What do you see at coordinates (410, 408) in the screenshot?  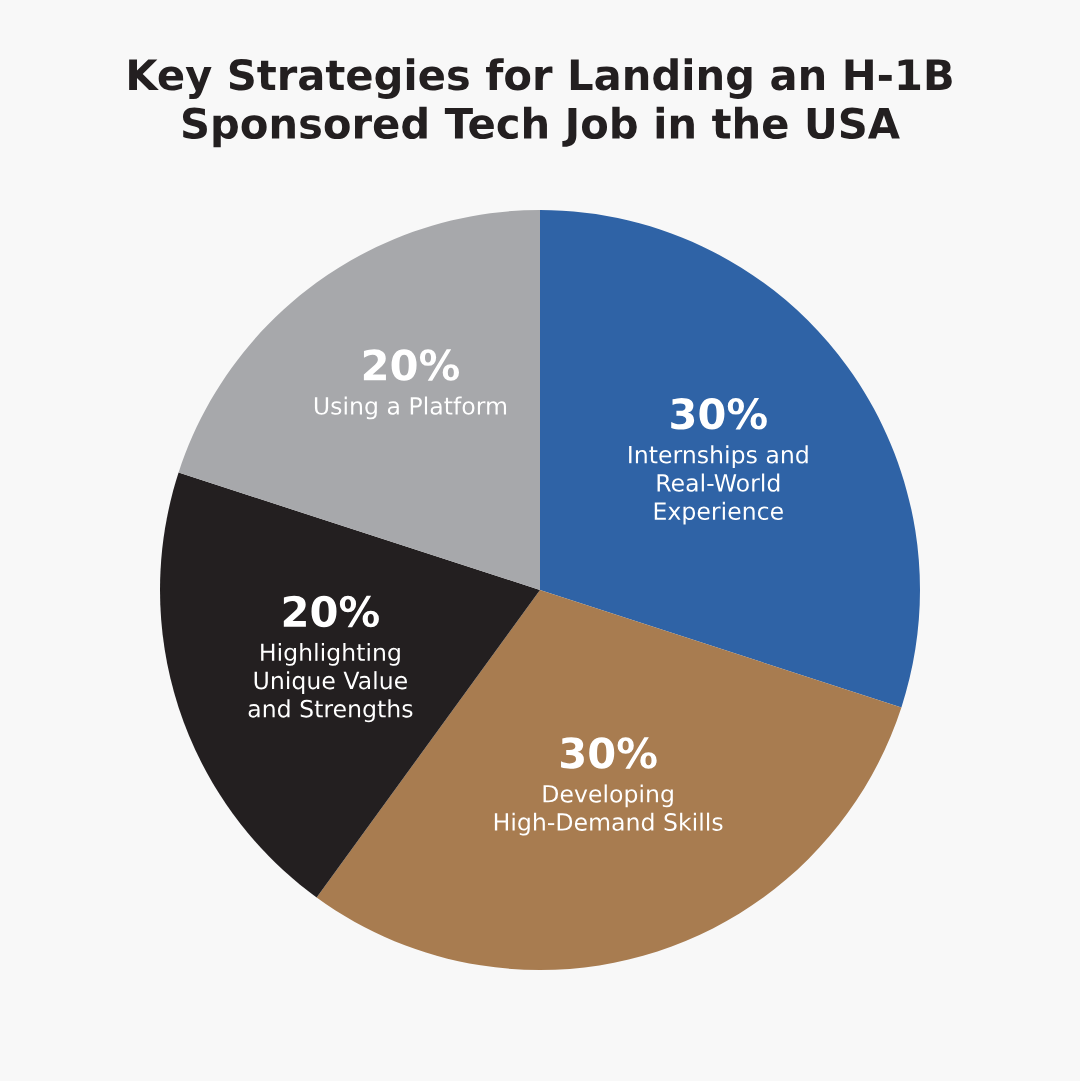 I see `slice-label: Using a Platform` at bounding box center [410, 408].